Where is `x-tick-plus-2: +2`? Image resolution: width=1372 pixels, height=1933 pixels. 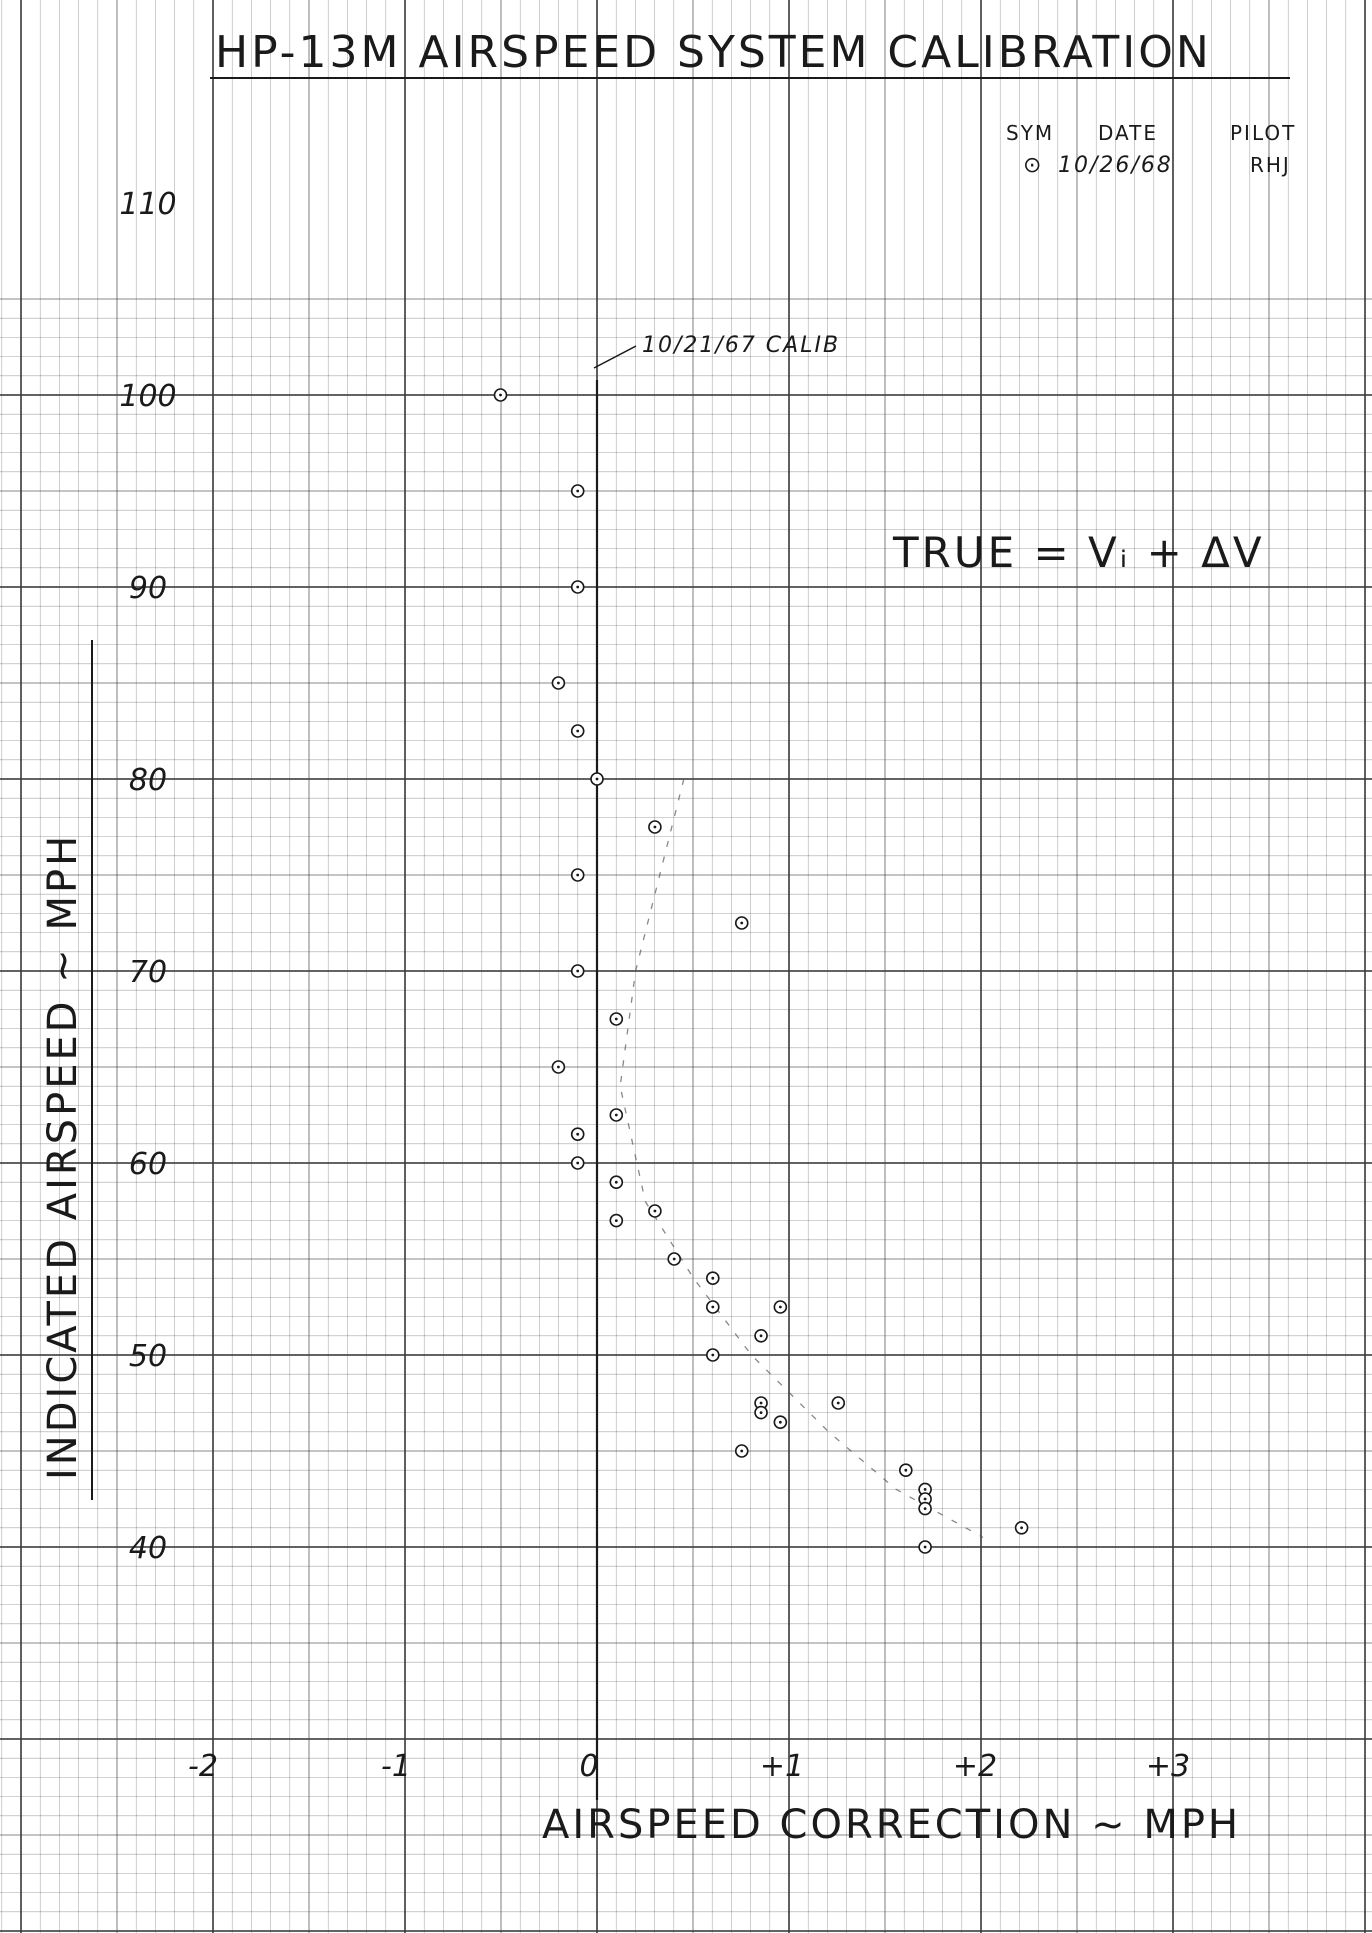
x-tick-plus-2: +2 is located at coordinates (975, 1766).